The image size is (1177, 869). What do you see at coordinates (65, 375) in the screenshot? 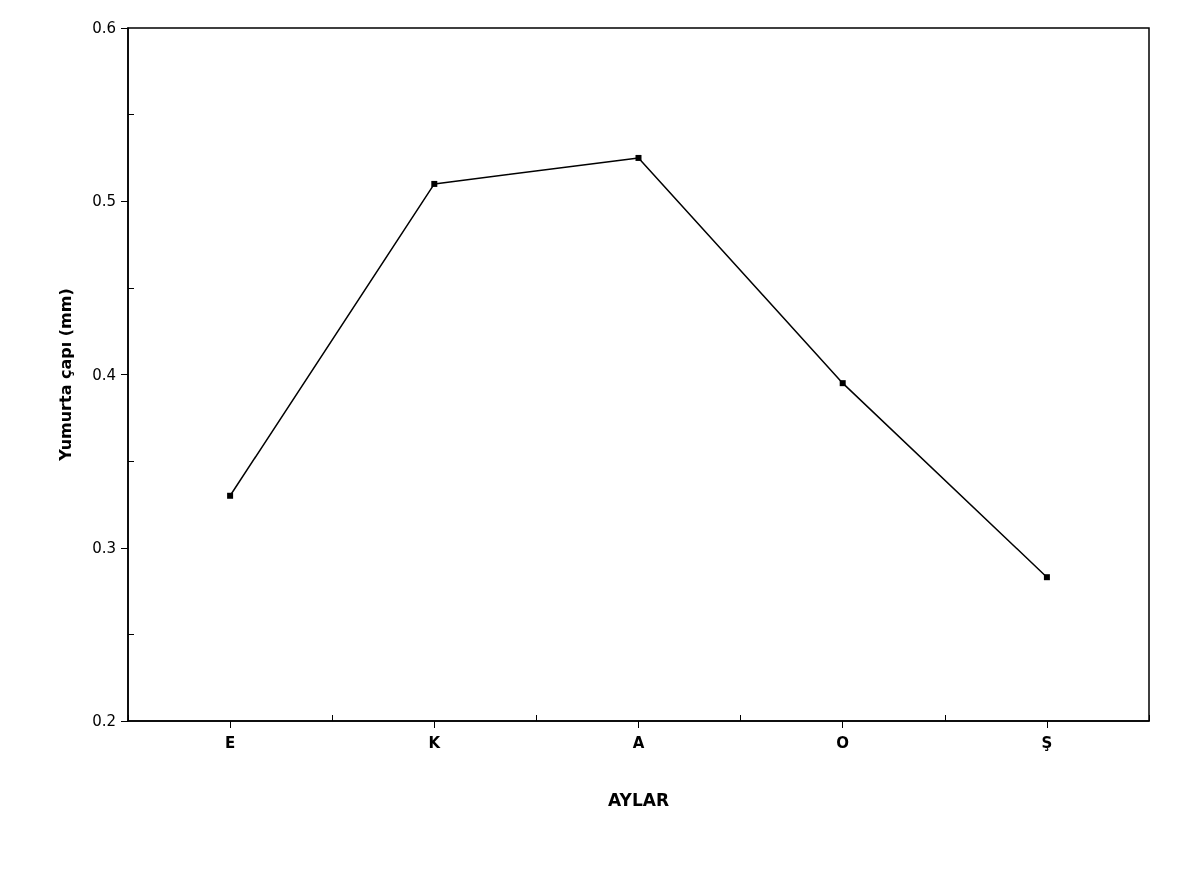
I see `y-axis-title: Yumurta çapı (mm)` at bounding box center [65, 375].